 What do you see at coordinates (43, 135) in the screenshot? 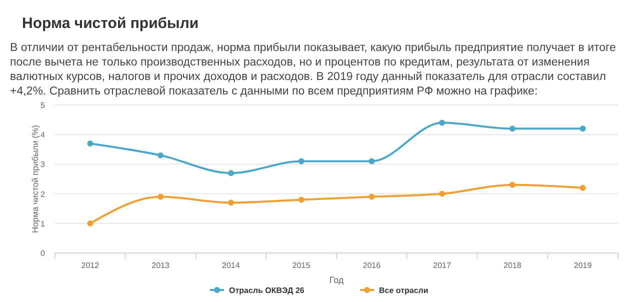
I see `y-tick-label: 4` at bounding box center [43, 135].